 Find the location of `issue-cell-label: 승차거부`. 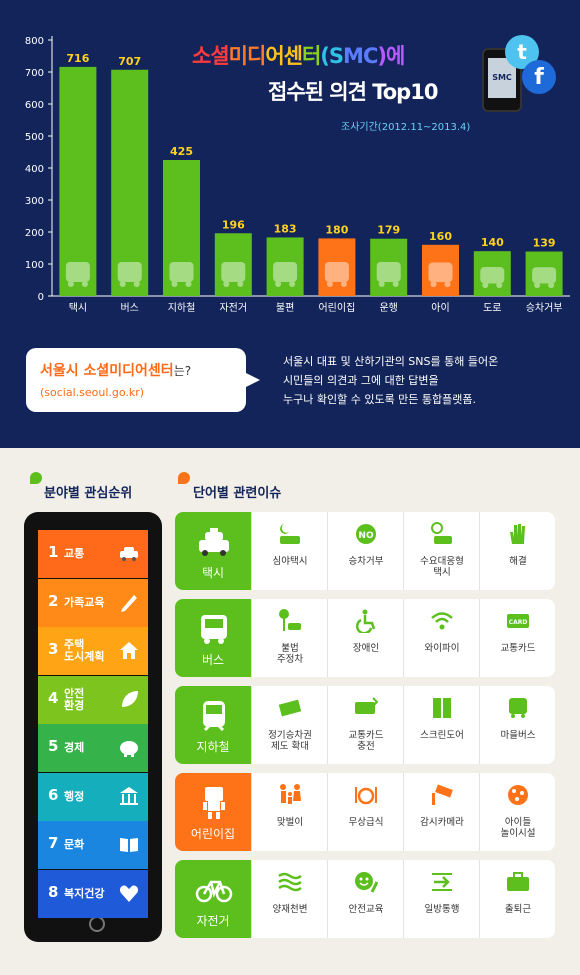

issue-cell-label: 승차거부 is located at coordinates (366, 561).